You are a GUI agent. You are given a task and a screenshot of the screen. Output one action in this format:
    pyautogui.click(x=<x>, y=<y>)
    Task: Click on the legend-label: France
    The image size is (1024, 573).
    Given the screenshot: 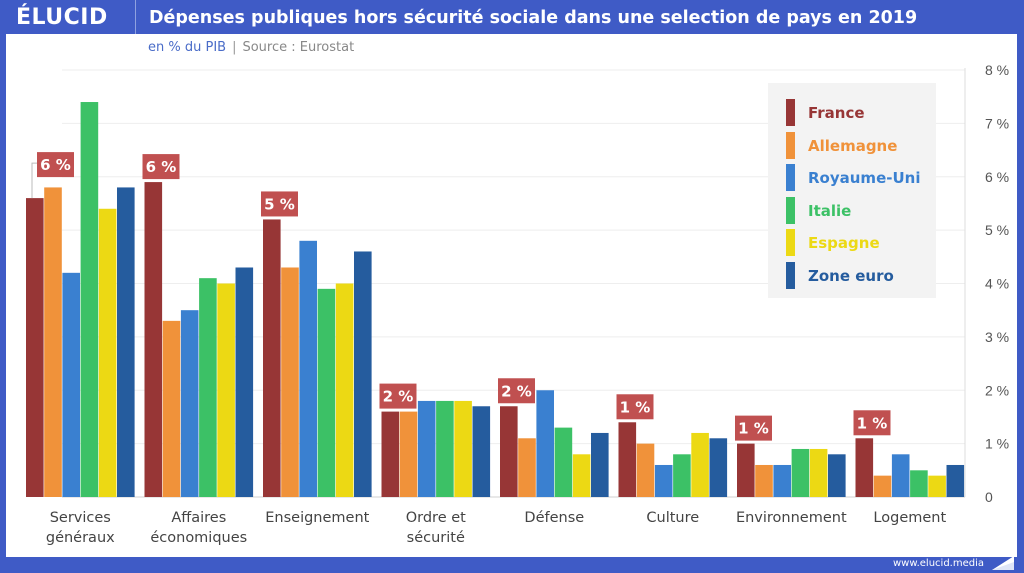 What is the action you would take?
    pyautogui.click(x=836, y=113)
    